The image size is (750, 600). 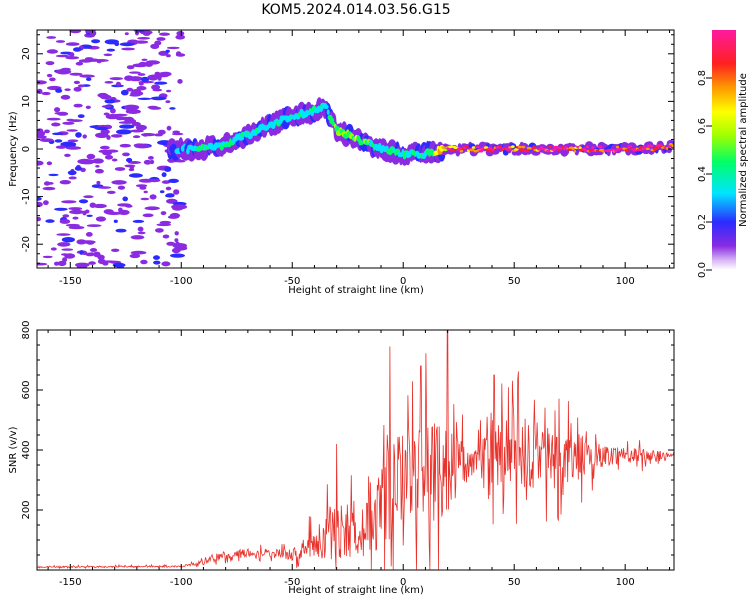 I want to click on spectrogram-ytick-label: 10, so click(x=26, y=101).